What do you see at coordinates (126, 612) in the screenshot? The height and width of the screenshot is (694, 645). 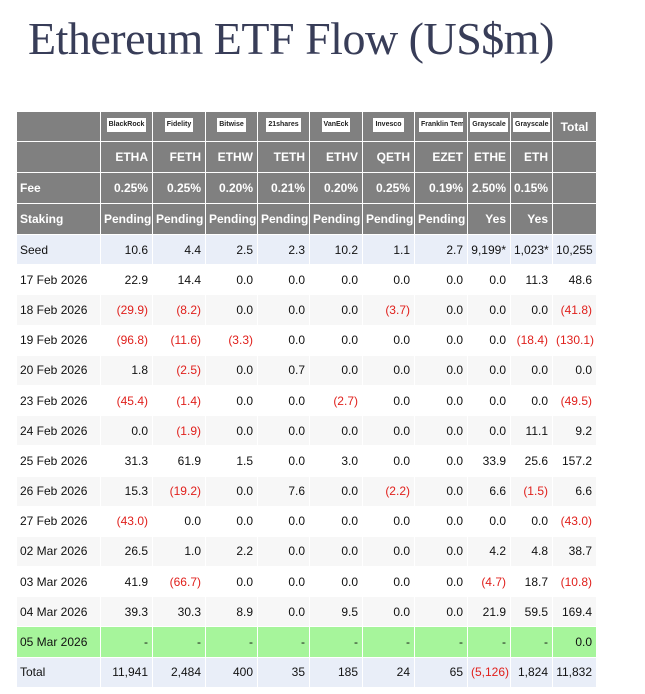 I see `flow-cell: 39.3` at bounding box center [126, 612].